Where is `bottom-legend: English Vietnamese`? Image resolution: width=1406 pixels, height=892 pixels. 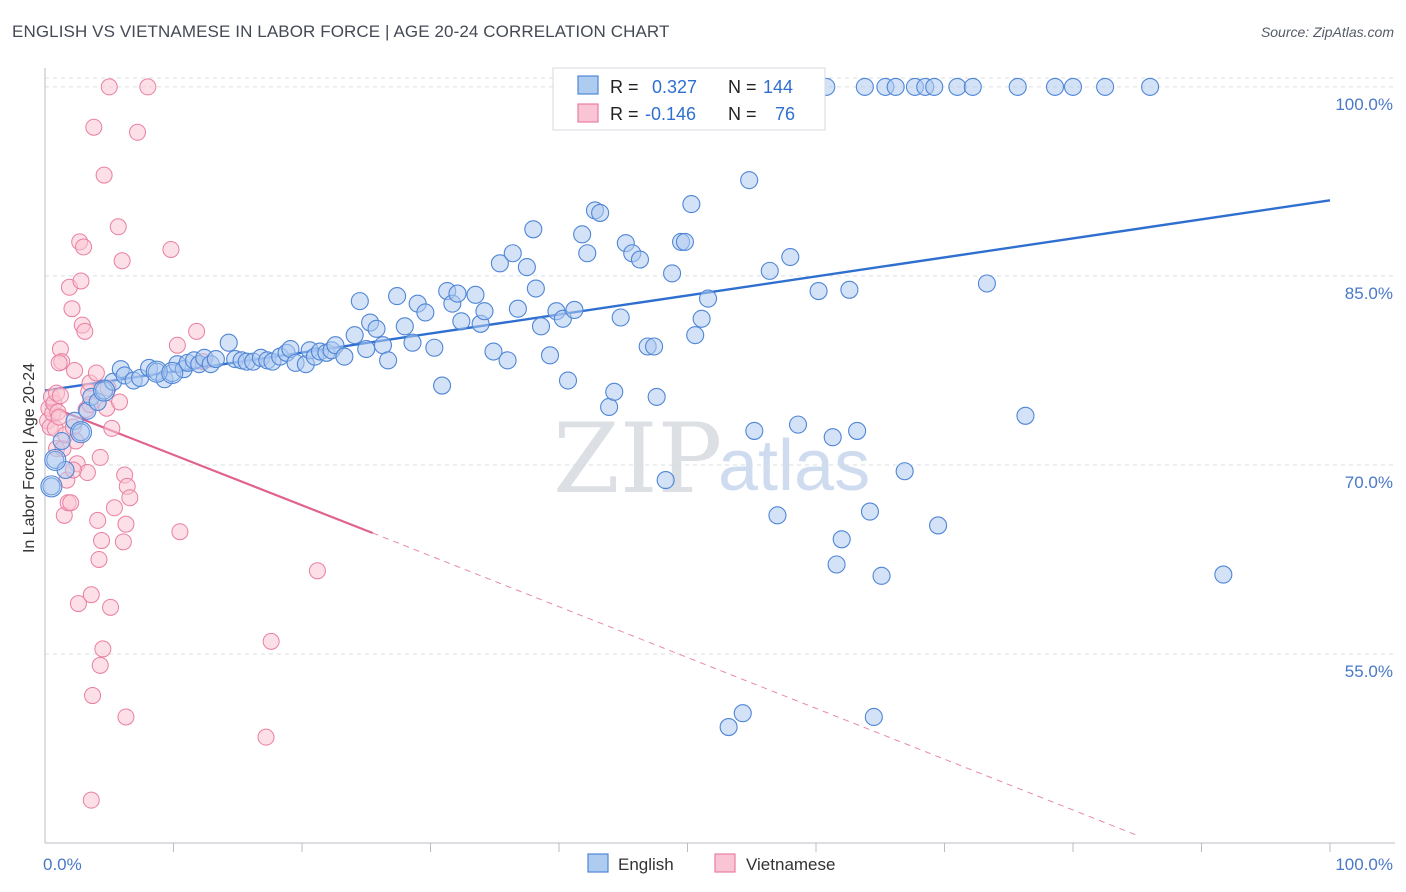
bottom-legend: English Vietnamese is located at coordinates (711, 863).